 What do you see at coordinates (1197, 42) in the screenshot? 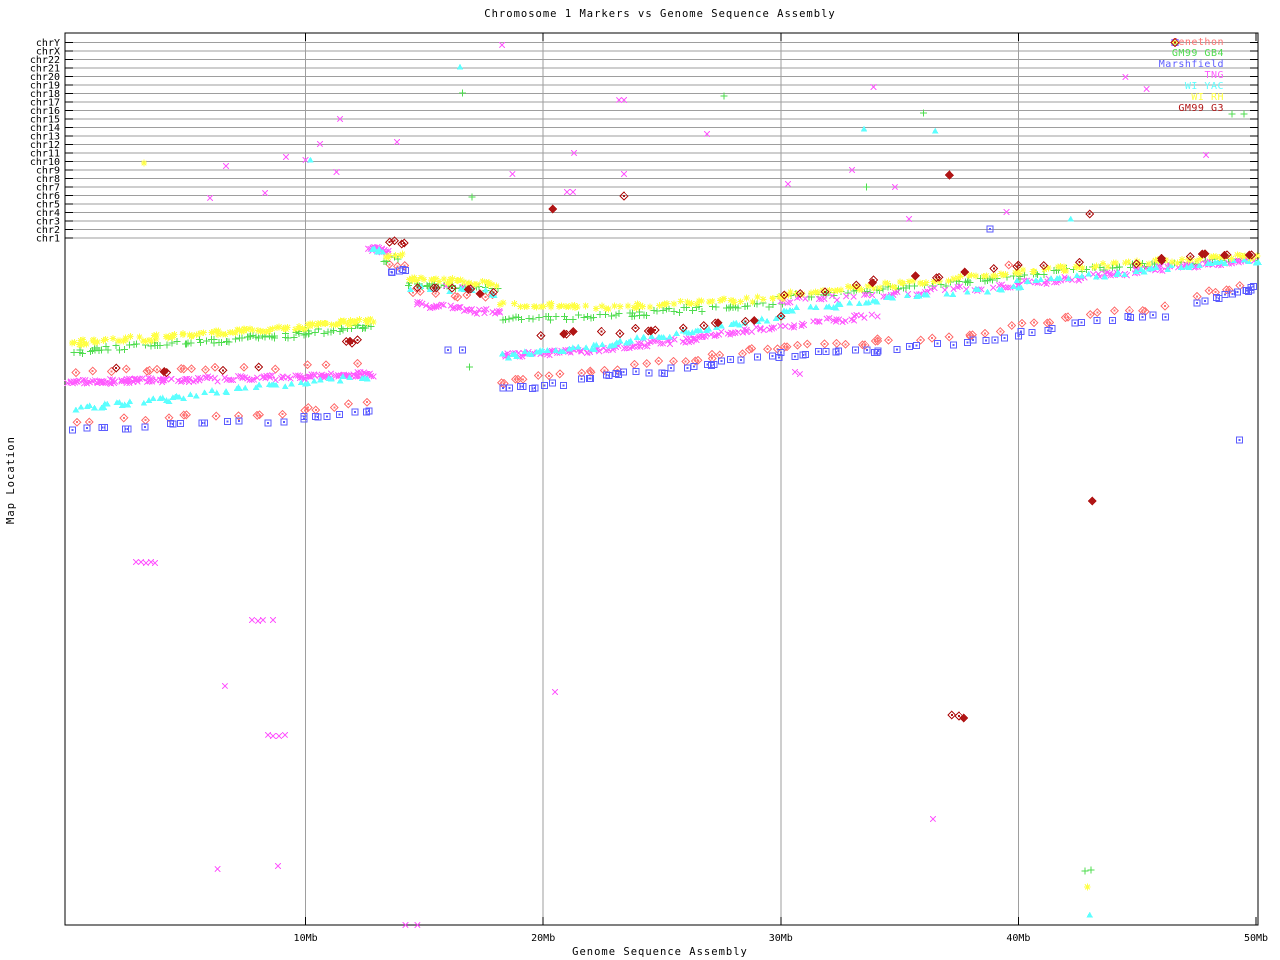
I see `legend-label-genethon: Genethon` at bounding box center [1197, 42].